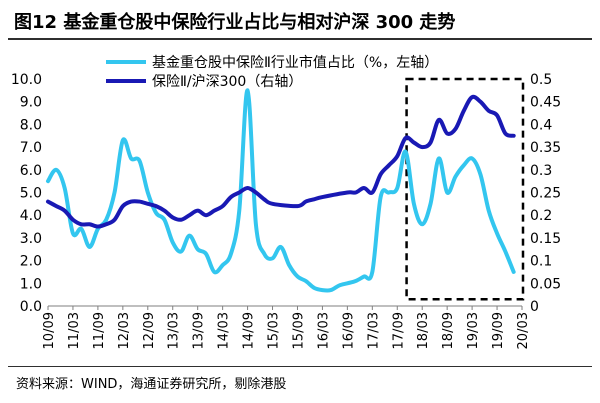 This screenshot has width=600, height=403. Describe the element at coordinates (534, 307) in the screenshot. I see `right-axis-tick-label: 0` at that location.